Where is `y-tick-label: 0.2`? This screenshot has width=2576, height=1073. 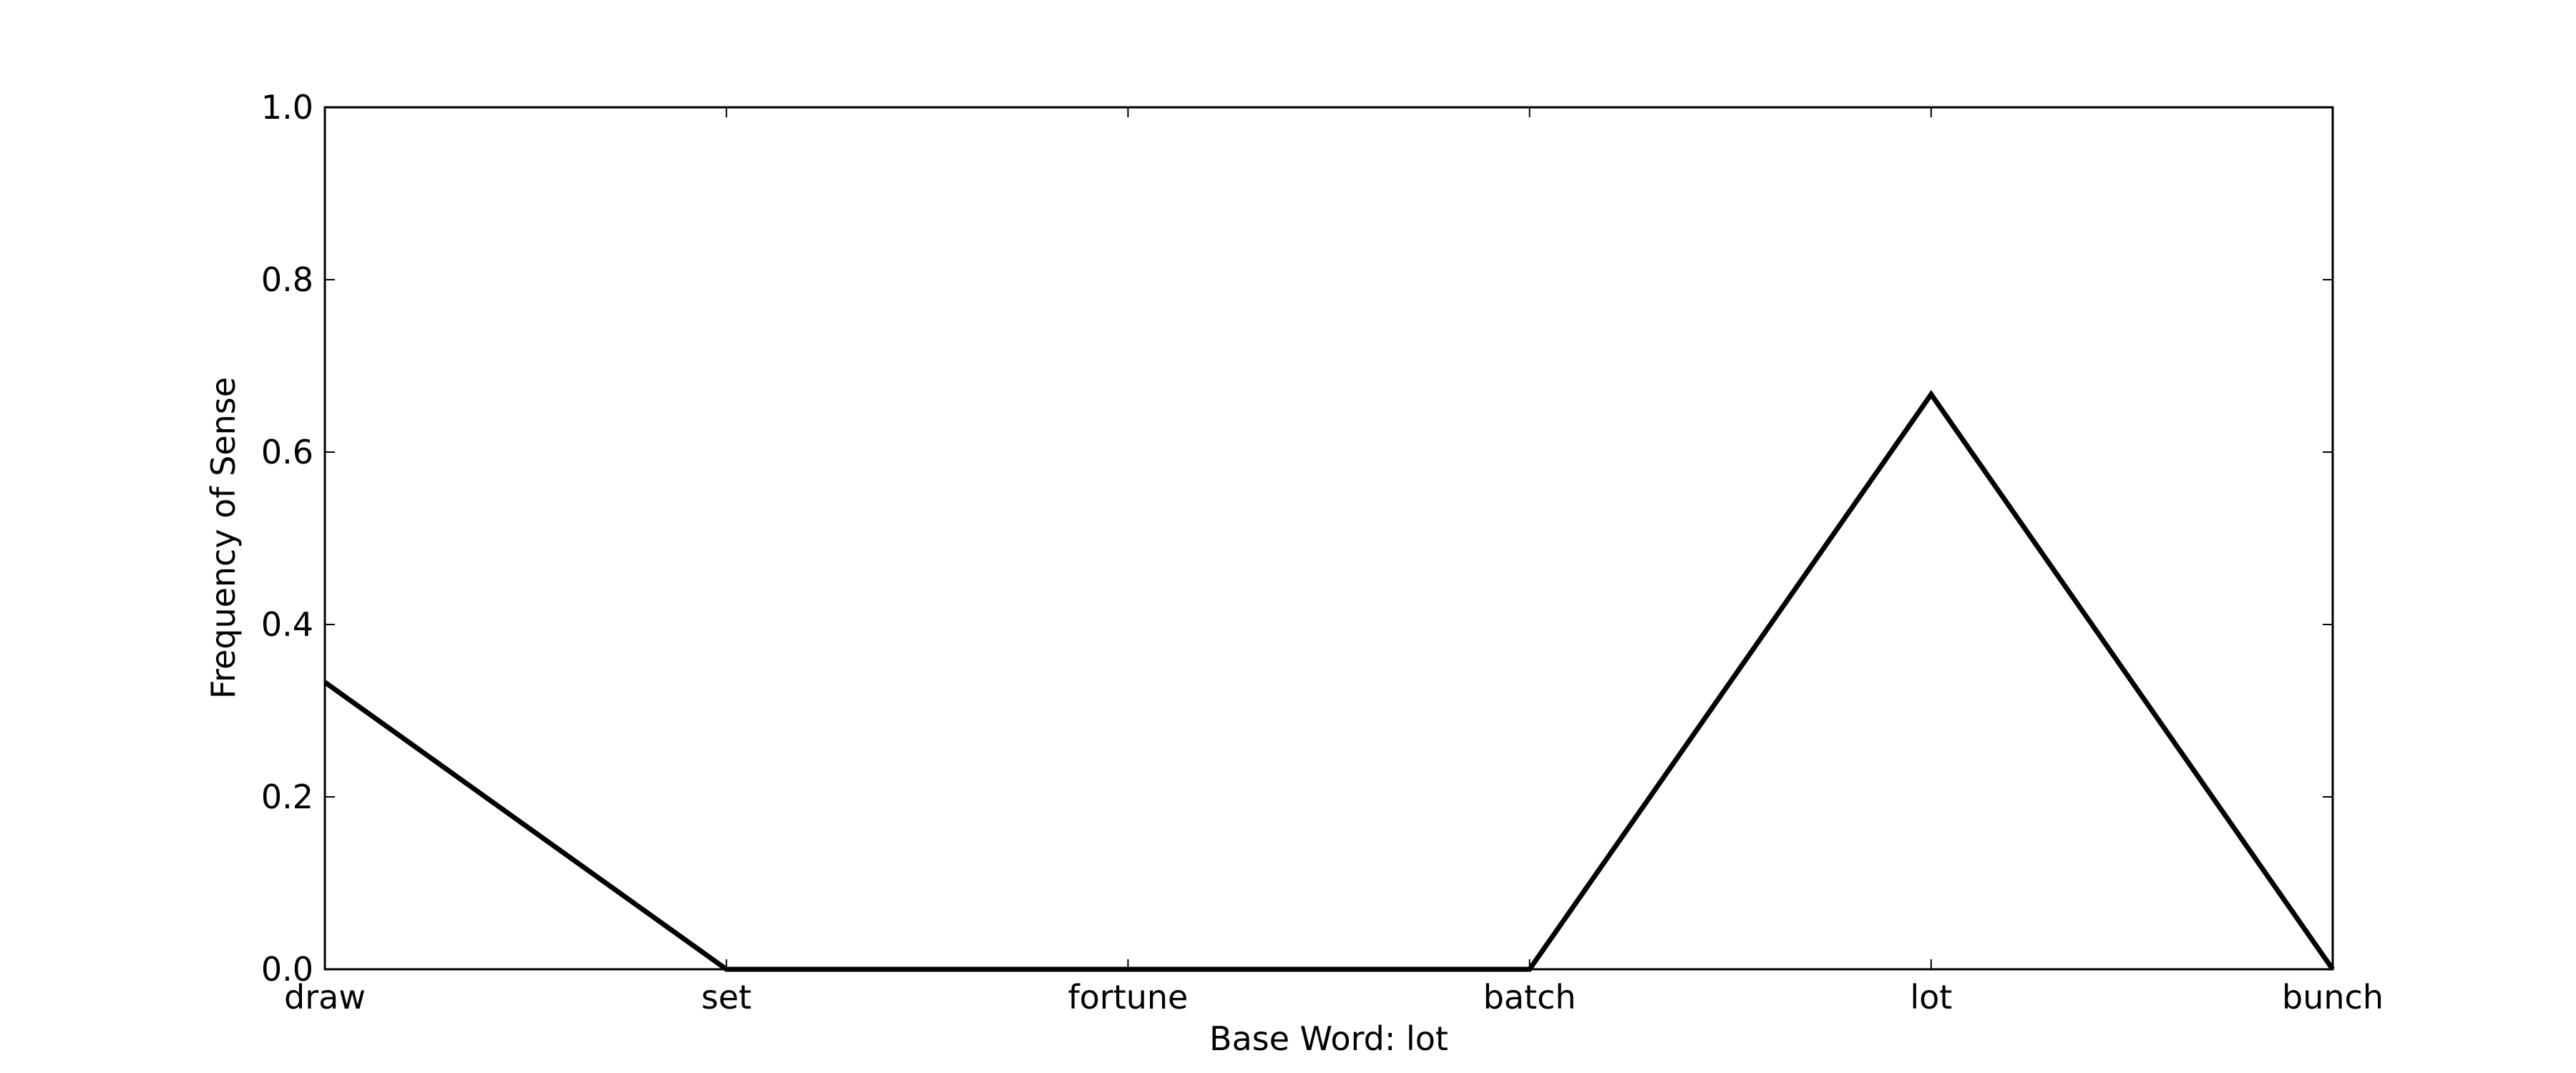 y-tick-label: 0.2 is located at coordinates (287, 797).